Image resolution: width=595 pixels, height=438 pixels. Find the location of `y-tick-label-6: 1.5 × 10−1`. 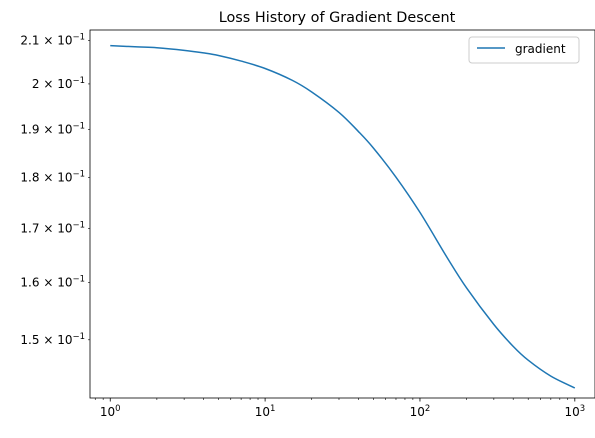

y-tick-label-6: 1.5 × 10−1 is located at coordinates (52, 339).